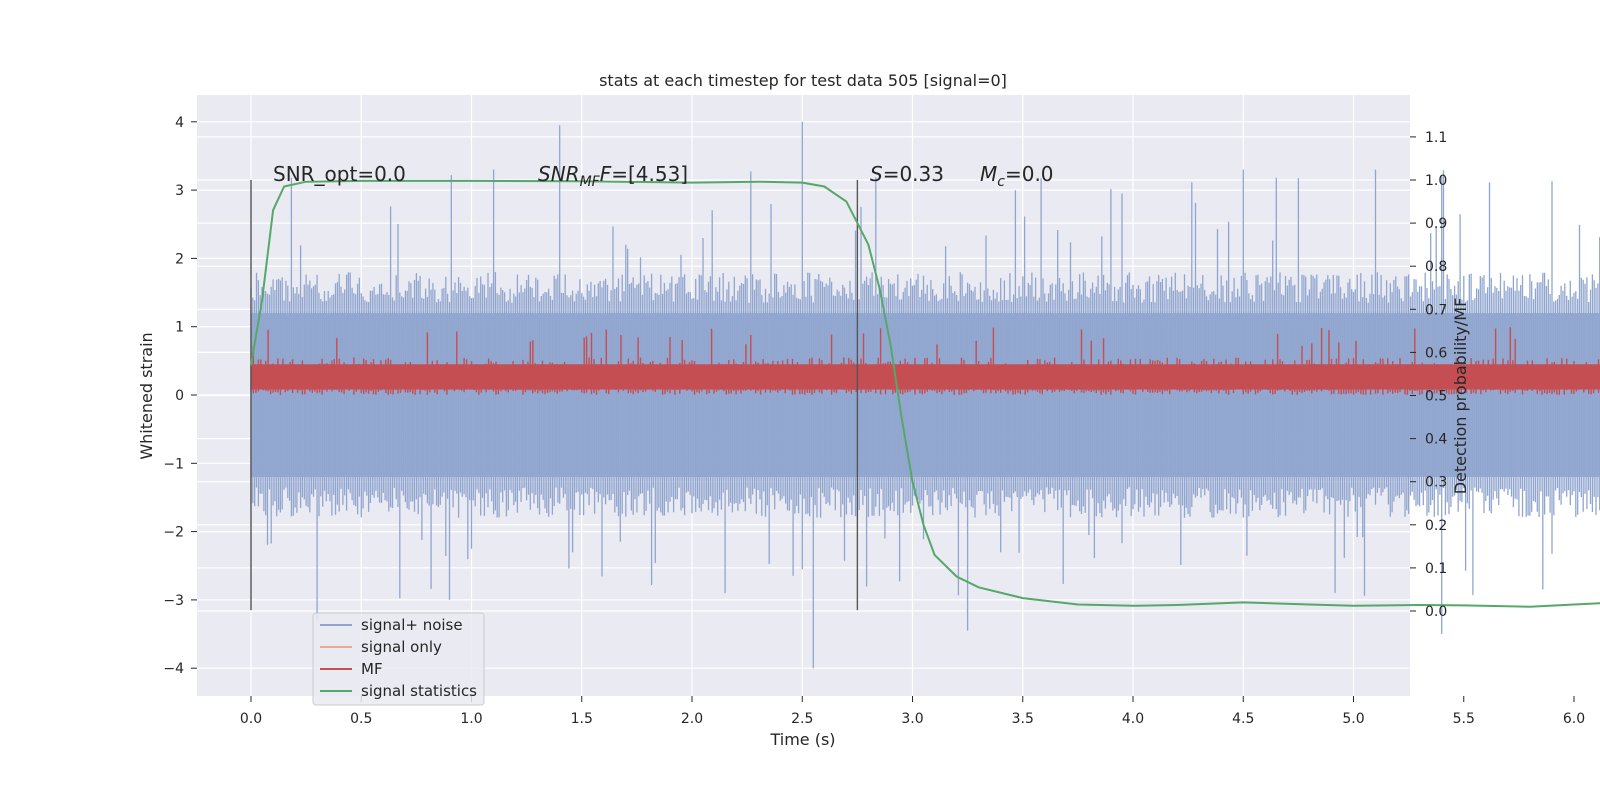 Image resolution: width=1600 pixels, height=800 pixels. Describe the element at coordinates (1460, 396) in the screenshot. I see `y-right-axis-label: Detection probability/MF` at that location.